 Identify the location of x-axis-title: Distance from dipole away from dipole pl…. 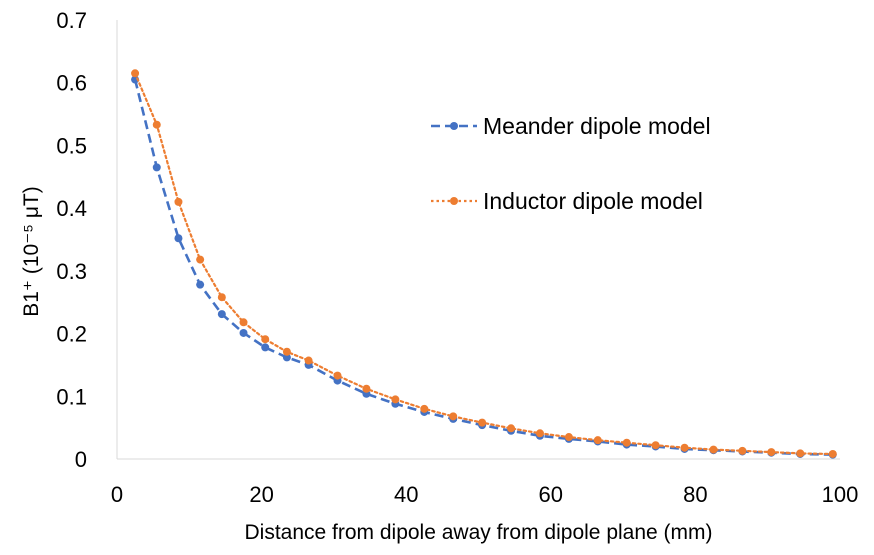
(478, 532).